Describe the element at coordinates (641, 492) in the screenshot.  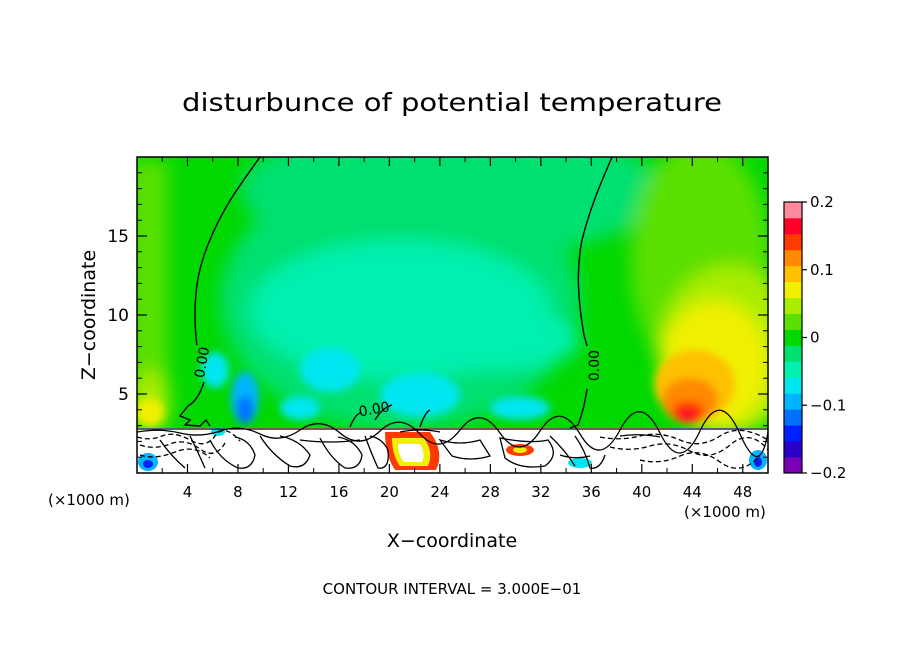
I see `x-tick-label: 40` at that location.